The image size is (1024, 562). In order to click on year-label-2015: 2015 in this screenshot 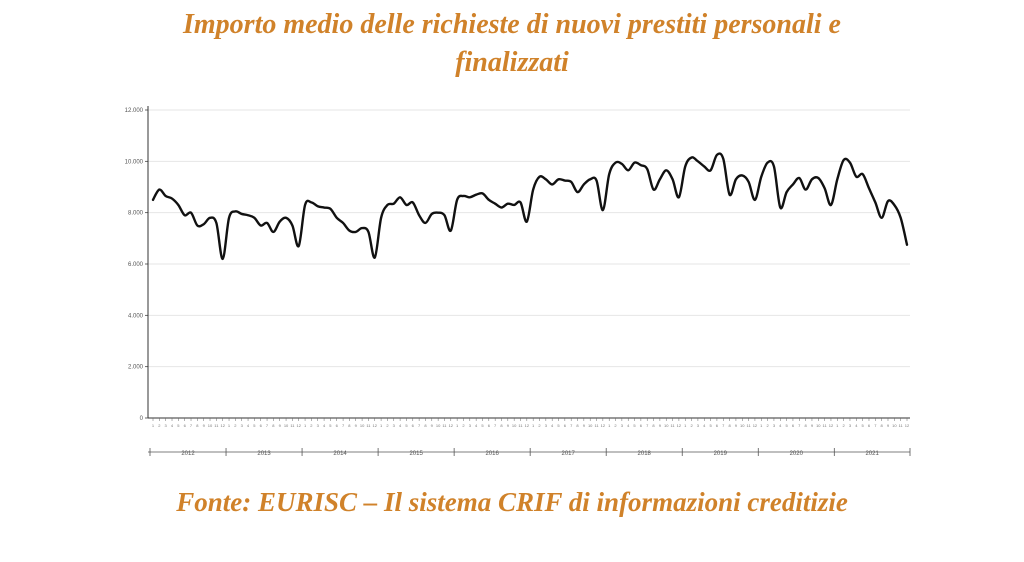, I will do `click(416, 454)`.